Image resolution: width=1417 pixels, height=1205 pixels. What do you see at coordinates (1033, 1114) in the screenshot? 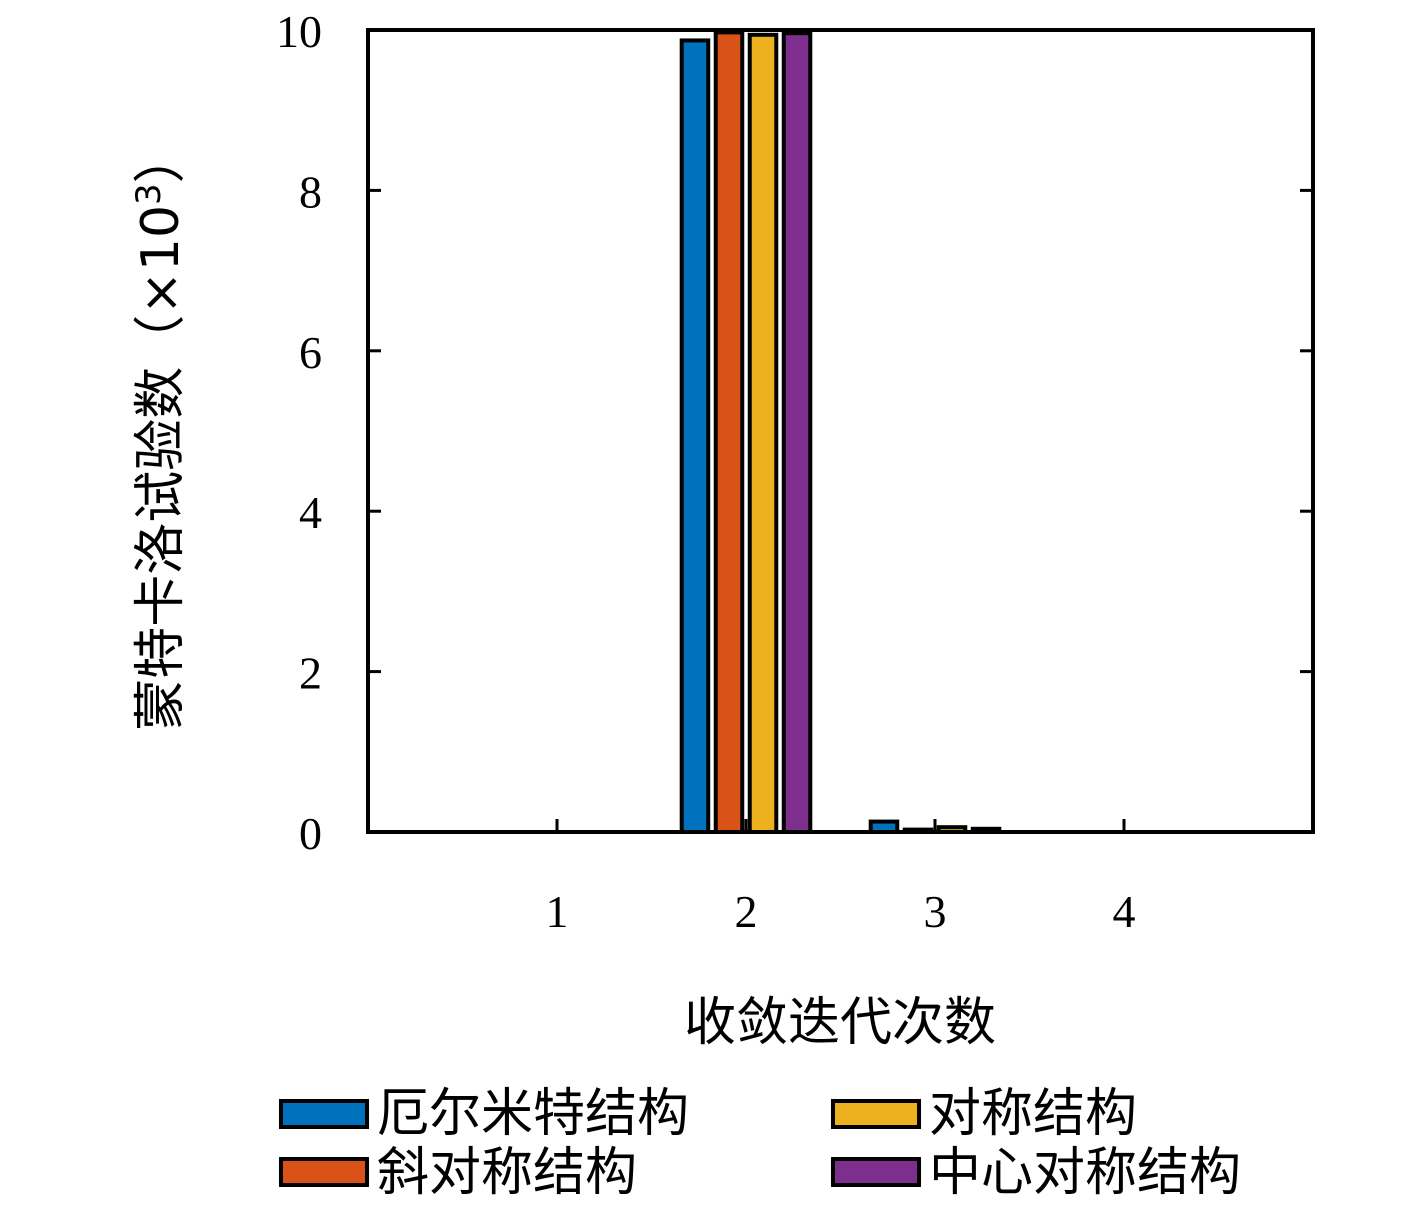
I see `legend-label-series-3: 对称结构` at bounding box center [1033, 1114].